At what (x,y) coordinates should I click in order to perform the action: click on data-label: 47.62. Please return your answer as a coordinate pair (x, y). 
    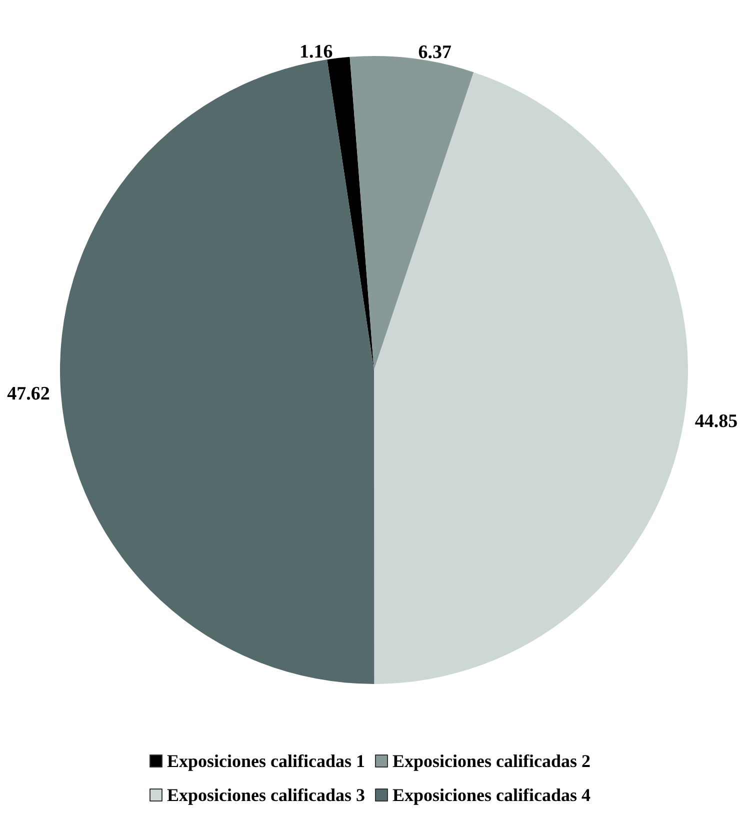
    Looking at the image, I should click on (28, 394).